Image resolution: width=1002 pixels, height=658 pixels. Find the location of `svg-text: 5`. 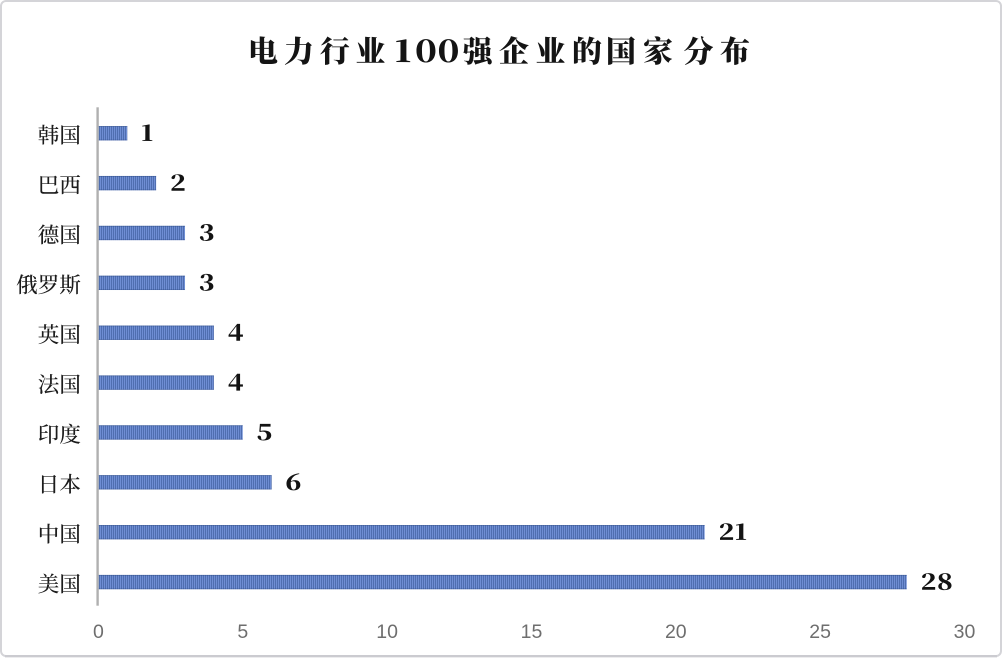

svg-text: 5 is located at coordinates (242, 632).